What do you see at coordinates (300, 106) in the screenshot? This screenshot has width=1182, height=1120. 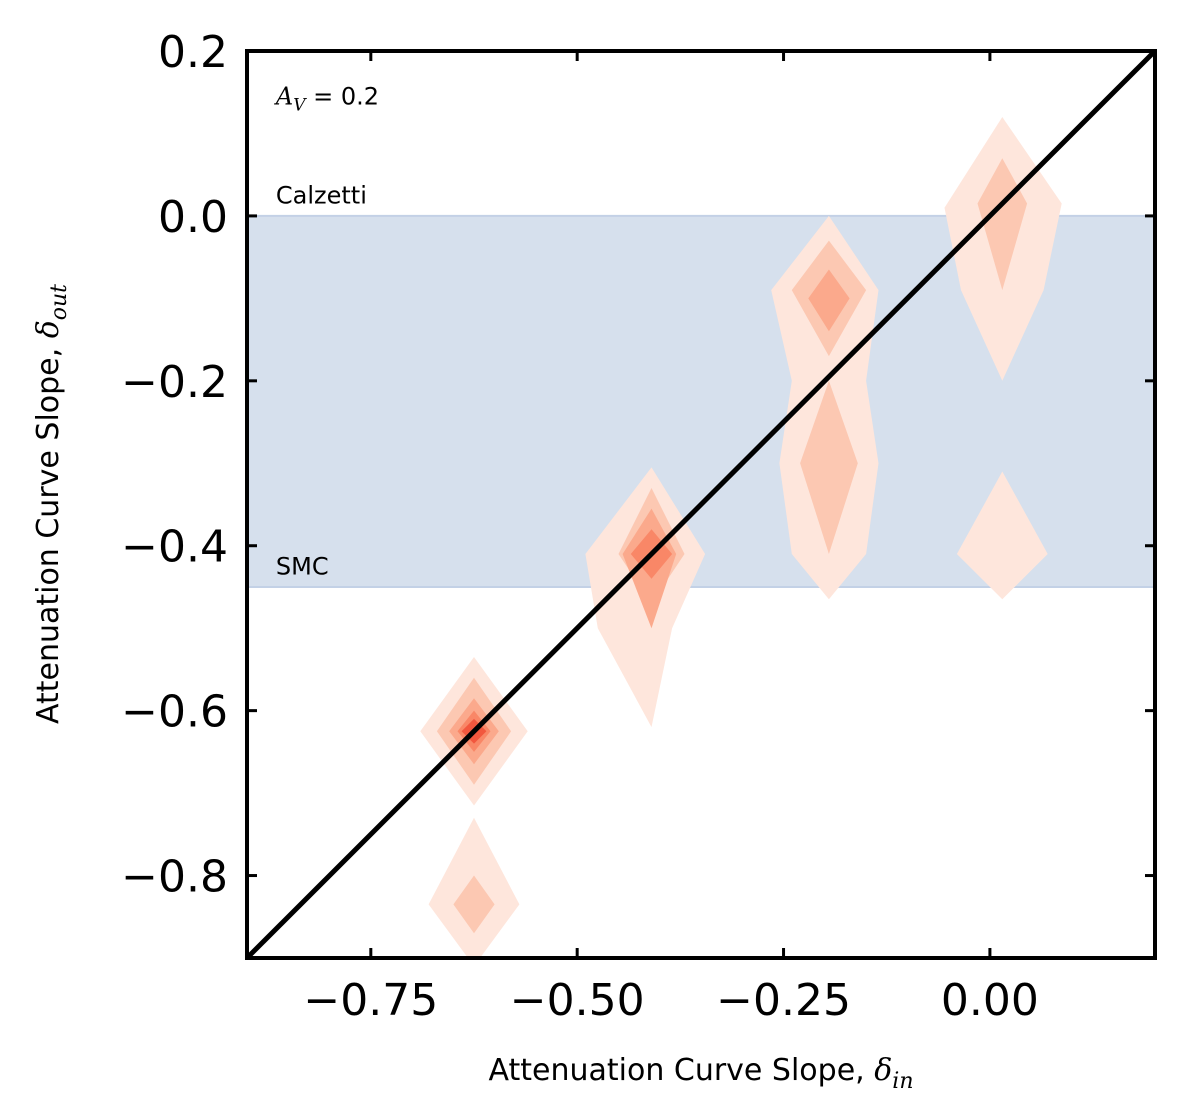 I see `annotation-subscript: V` at bounding box center [300, 106].